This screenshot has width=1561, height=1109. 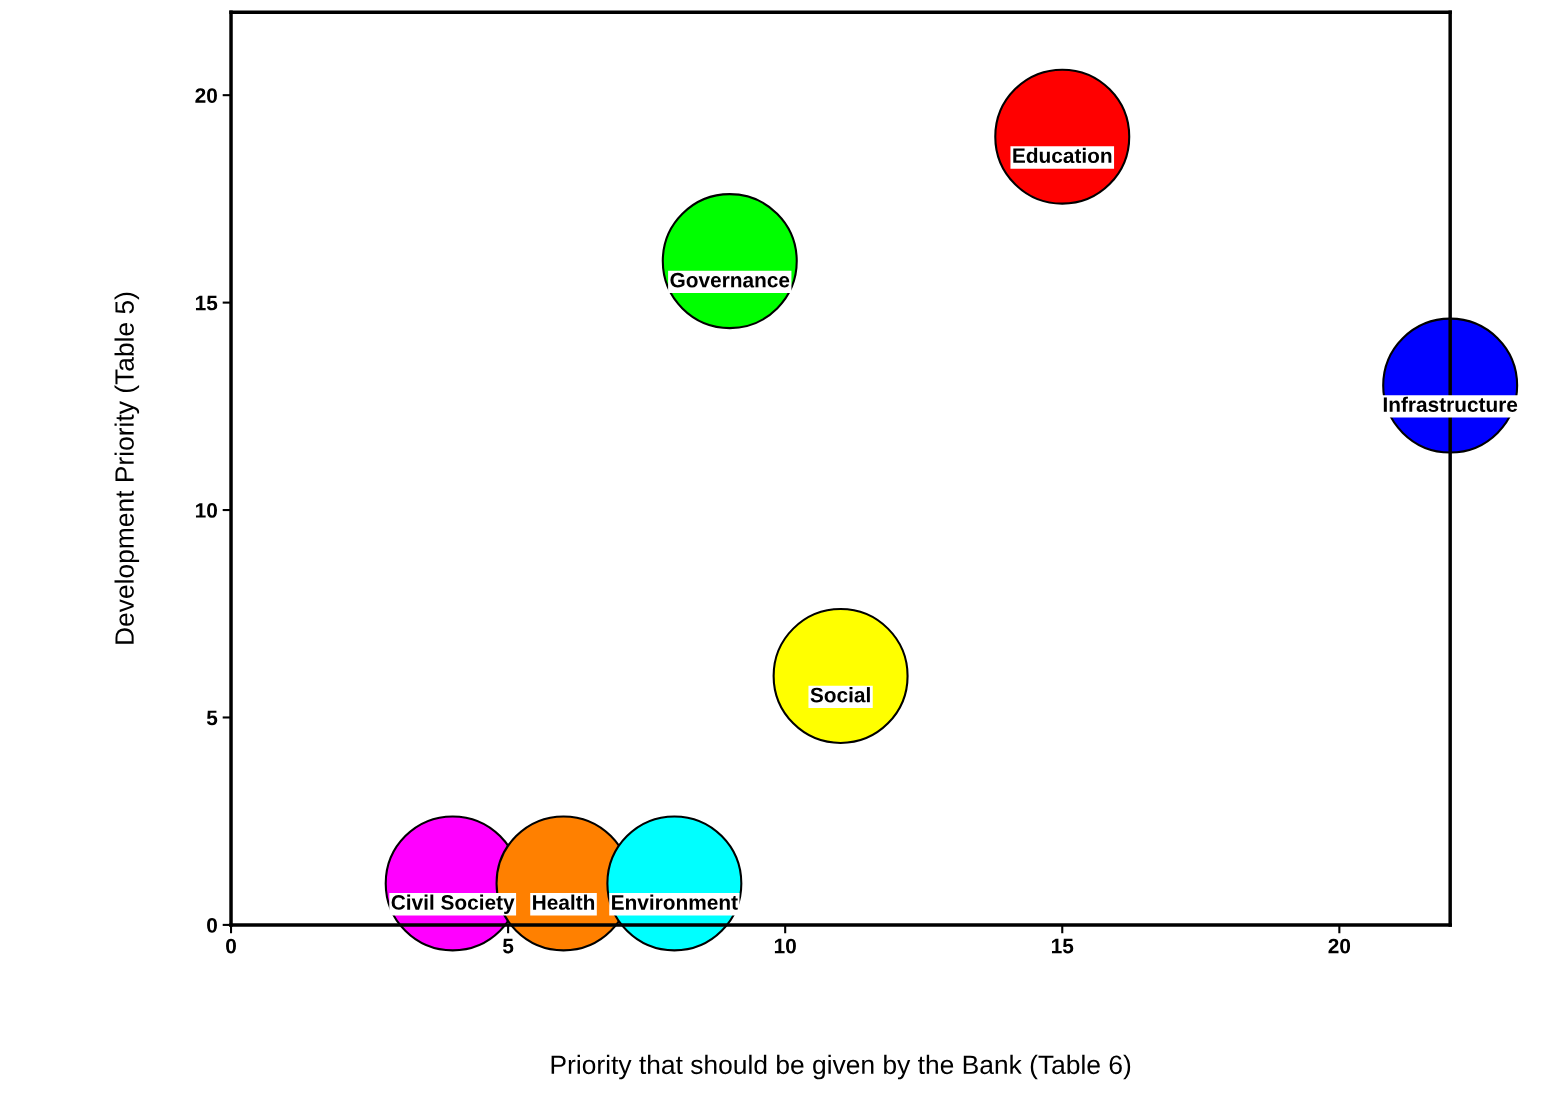 I want to click on x-tick-label: 0, so click(x=231, y=946).